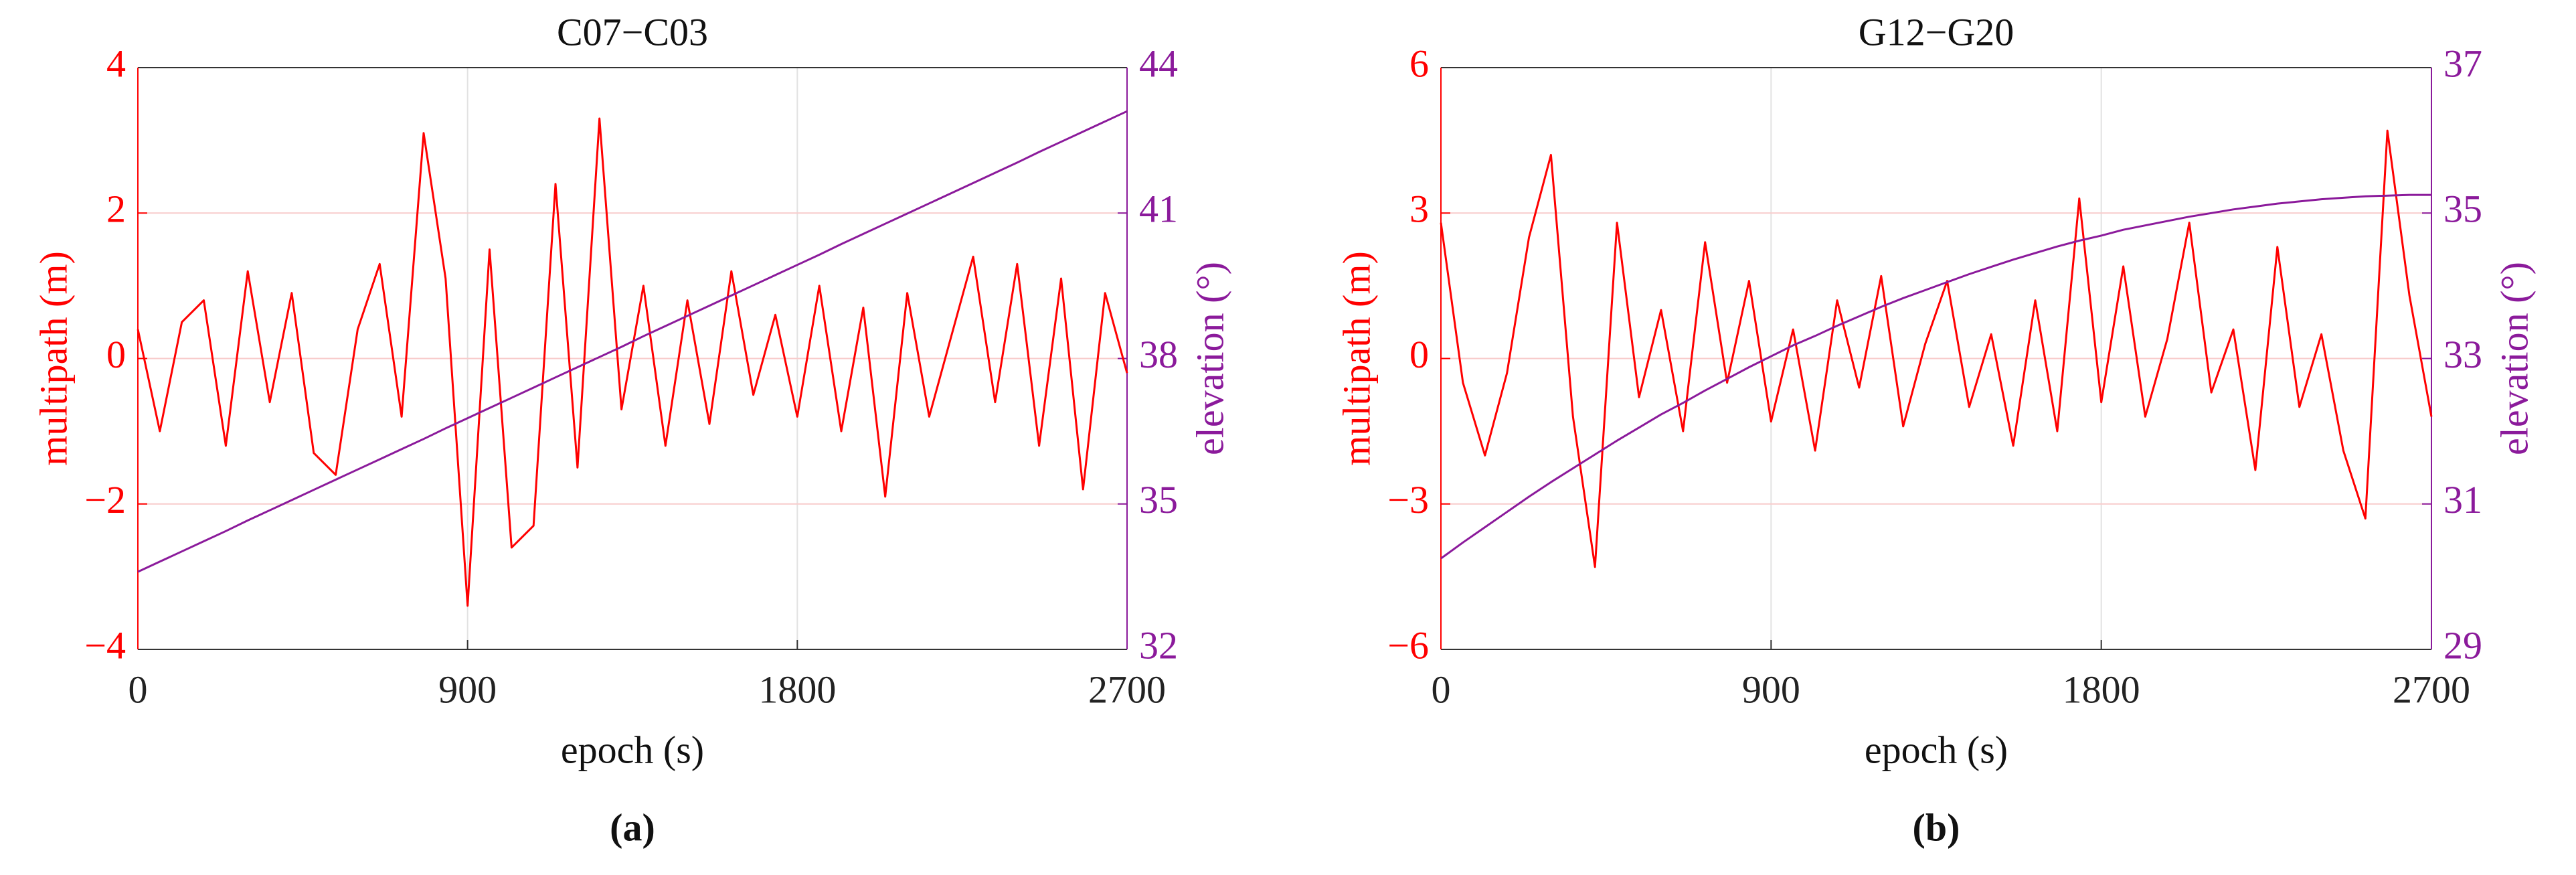  Describe the element at coordinates (1936, 827) in the screenshot. I see `subplot-caption: (b)` at that location.